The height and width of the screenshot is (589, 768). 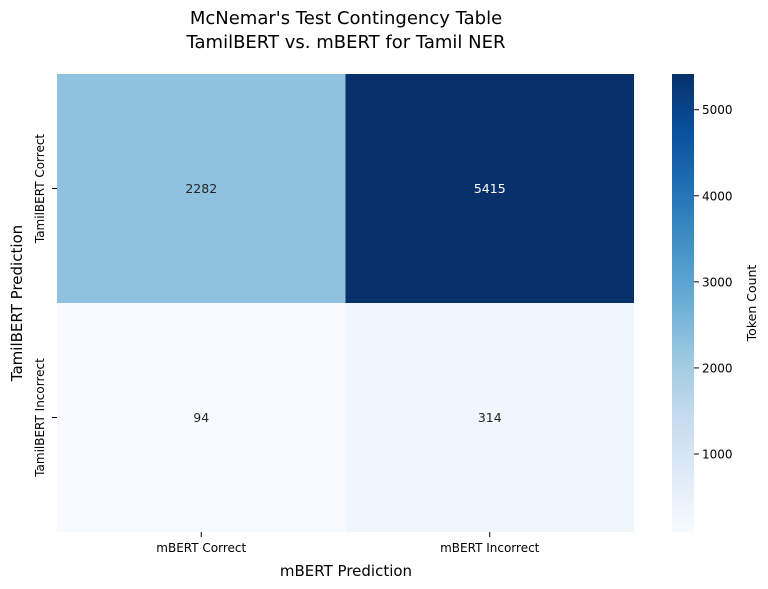 What do you see at coordinates (45, 306) in the screenshot?
I see `y-axis-ticks: TamilBERT Correct TamilBERT Incorrect` at bounding box center [45, 306].